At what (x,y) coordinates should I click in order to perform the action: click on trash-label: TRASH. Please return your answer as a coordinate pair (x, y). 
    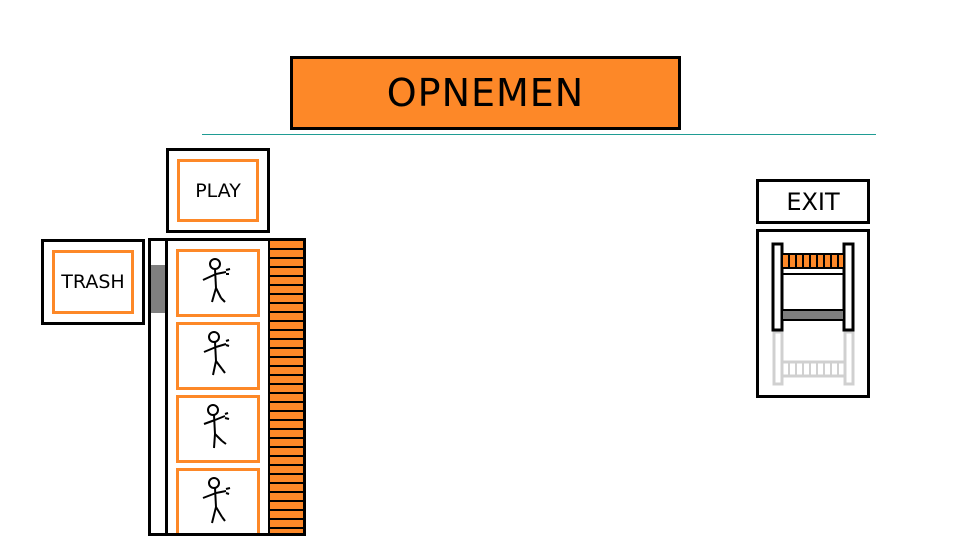
    Looking at the image, I should click on (93, 282).